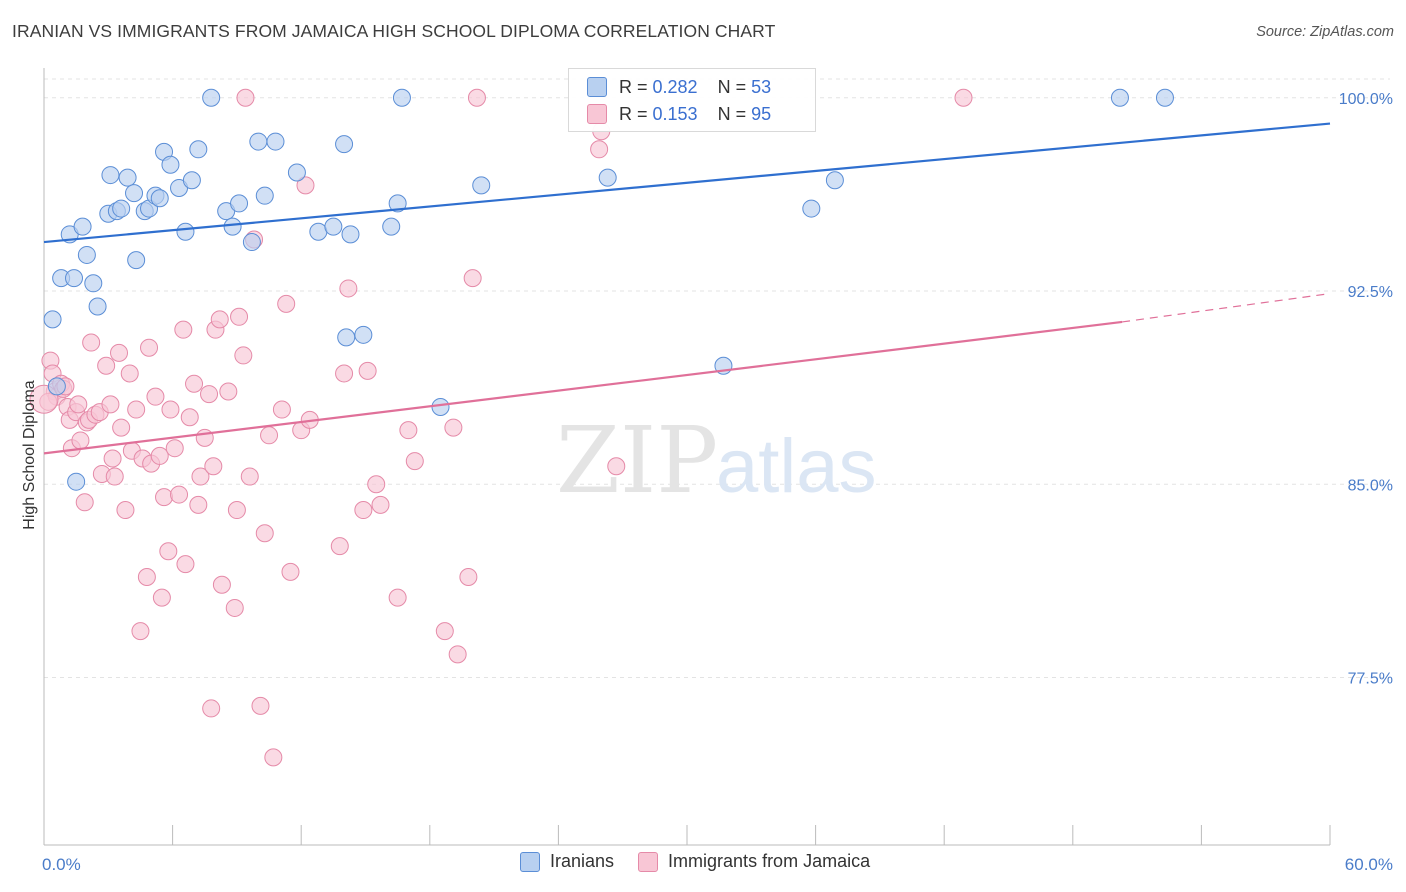 Image resolution: width=1406 pixels, height=892 pixels. I want to click on trend-line-jamaica, so click(583, 387).